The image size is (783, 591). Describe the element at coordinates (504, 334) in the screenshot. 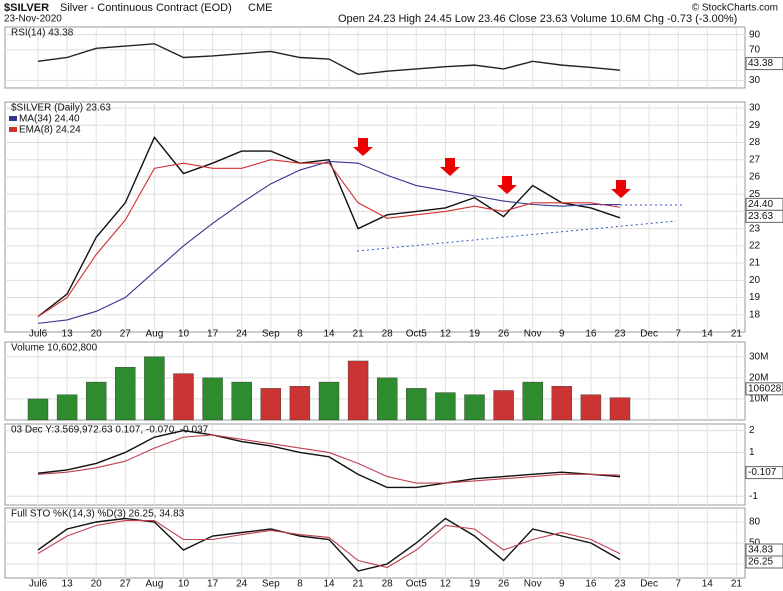

I see `x-tick-label: 26` at that location.